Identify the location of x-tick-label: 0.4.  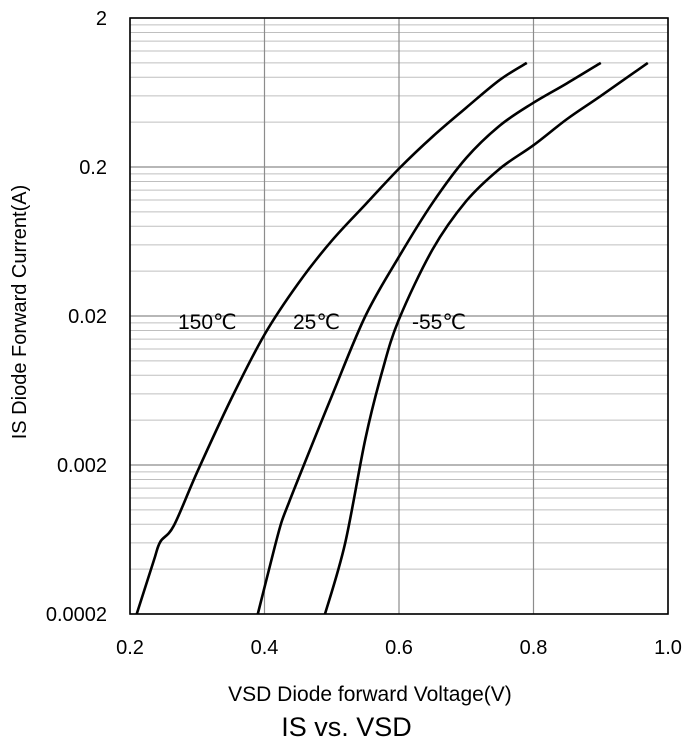
(265, 648).